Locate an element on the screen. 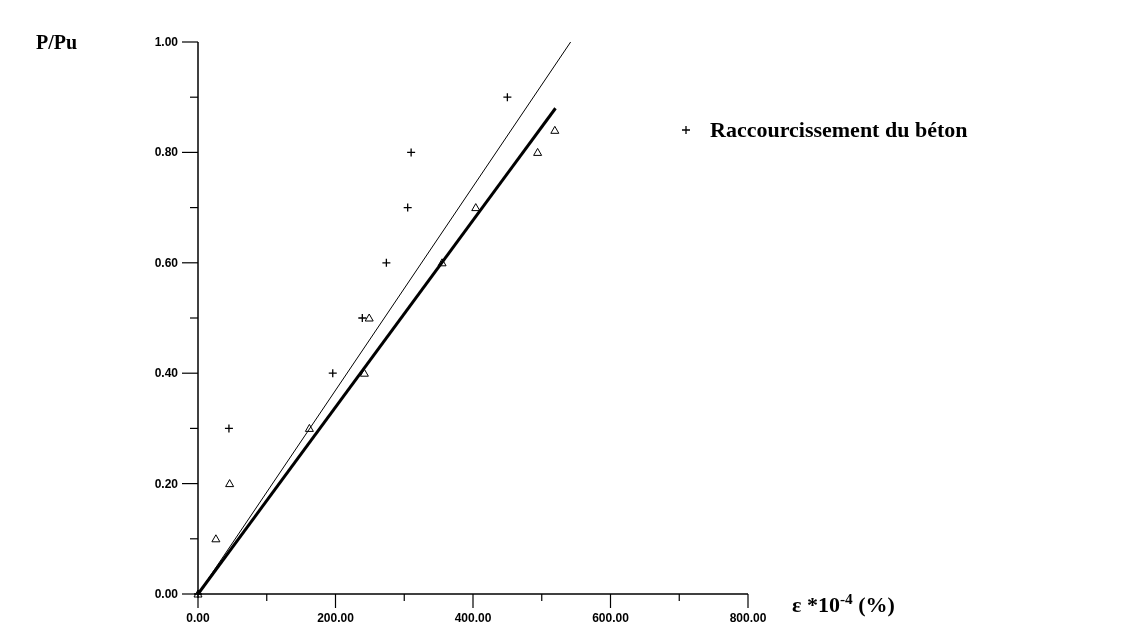 Image resolution: width=1134 pixels, height=639 pixels. y-tick-label: 1.00 is located at coordinates (166, 42).